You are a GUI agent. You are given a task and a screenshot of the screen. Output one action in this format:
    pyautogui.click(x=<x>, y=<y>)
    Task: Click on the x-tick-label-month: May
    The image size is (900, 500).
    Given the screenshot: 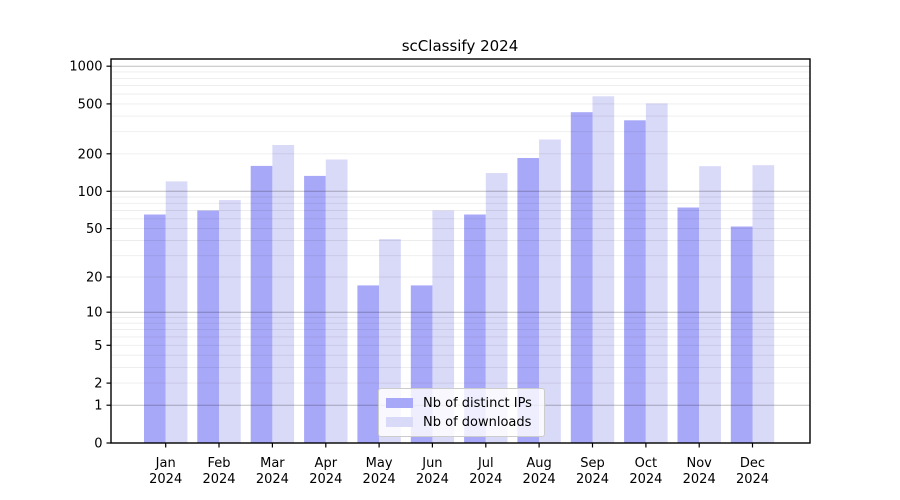 What is the action you would take?
    pyautogui.click(x=379, y=463)
    